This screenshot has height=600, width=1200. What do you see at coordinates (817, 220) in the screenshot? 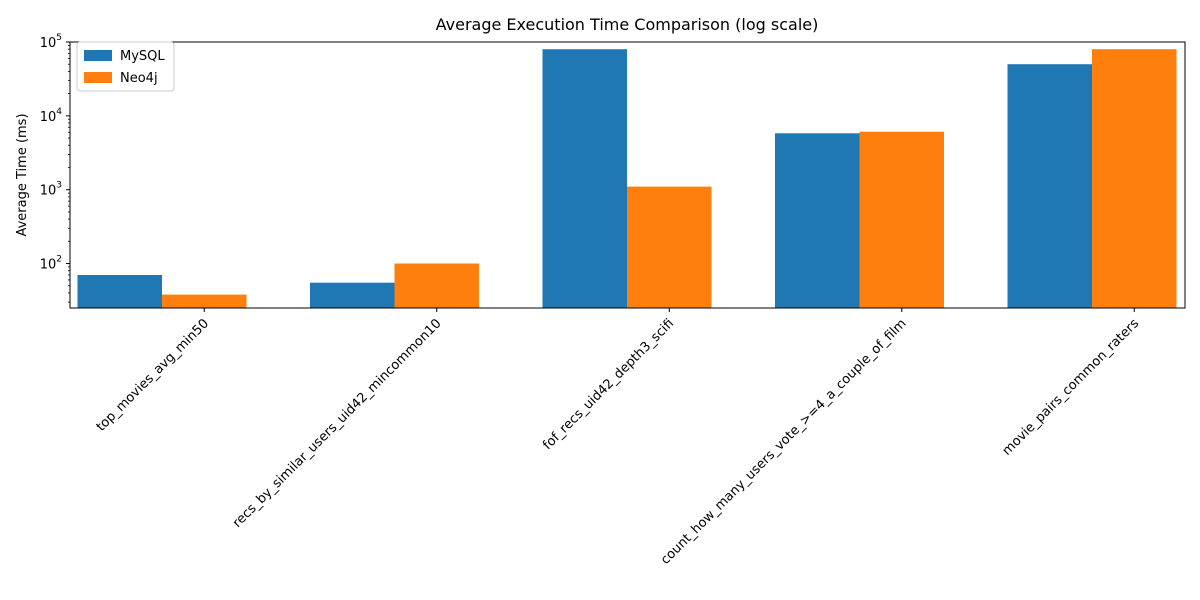
I see `bar-mysql-count-how-many-users-vote-4-a-couple-of-film` at bounding box center [817, 220].